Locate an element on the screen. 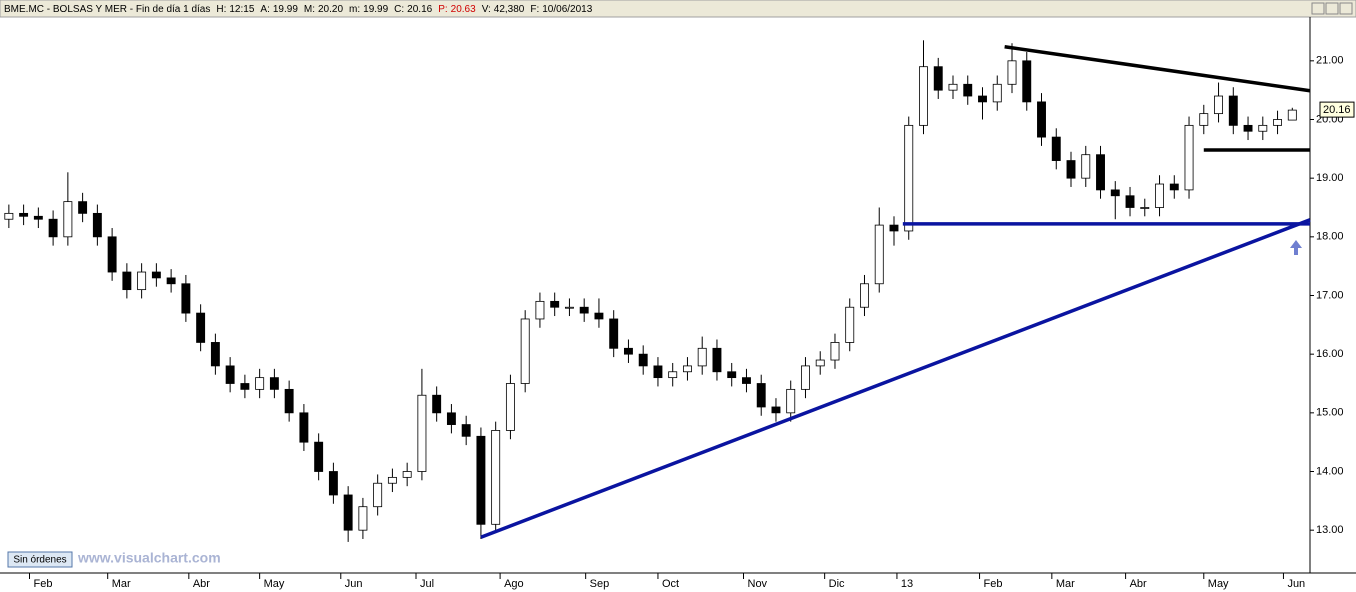 This screenshot has height=592, width=1356. x-tick-label: Sep is located at coordinates (600, 584).